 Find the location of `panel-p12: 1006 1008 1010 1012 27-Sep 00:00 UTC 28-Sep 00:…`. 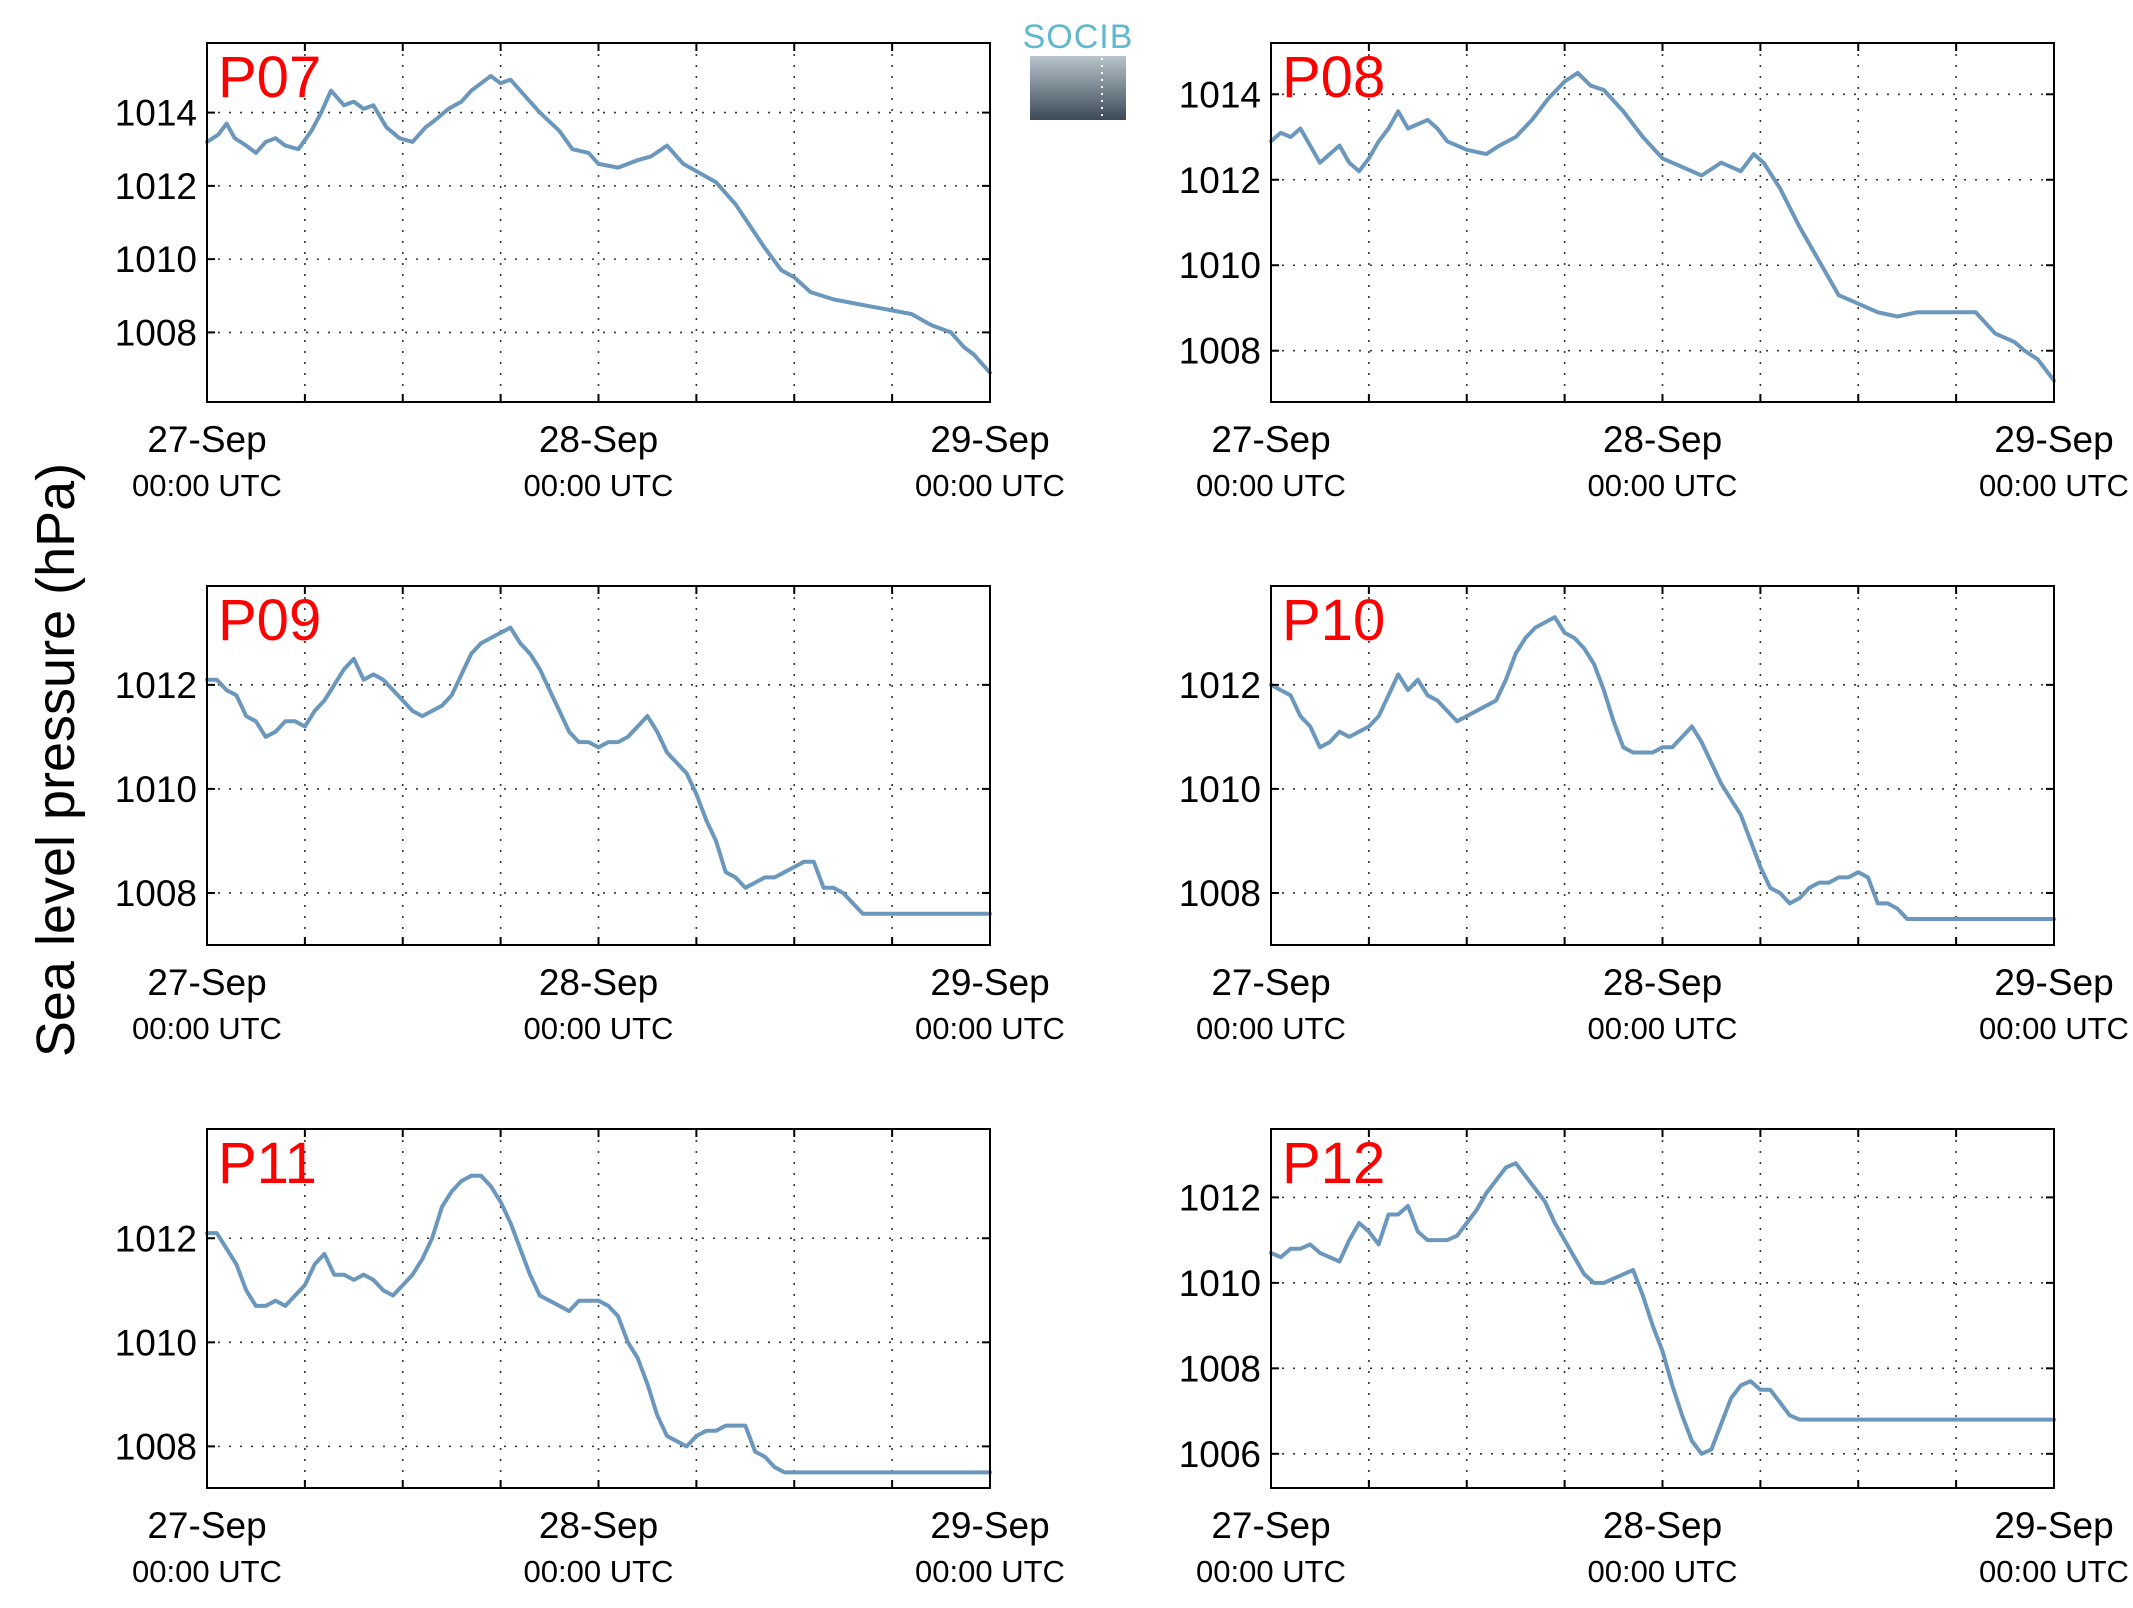

panel-p12: 1006 1008 1010 1012 27-Sep 00:00 UTC 28-Sep 00:… is located at coordinates (1654, 1358).